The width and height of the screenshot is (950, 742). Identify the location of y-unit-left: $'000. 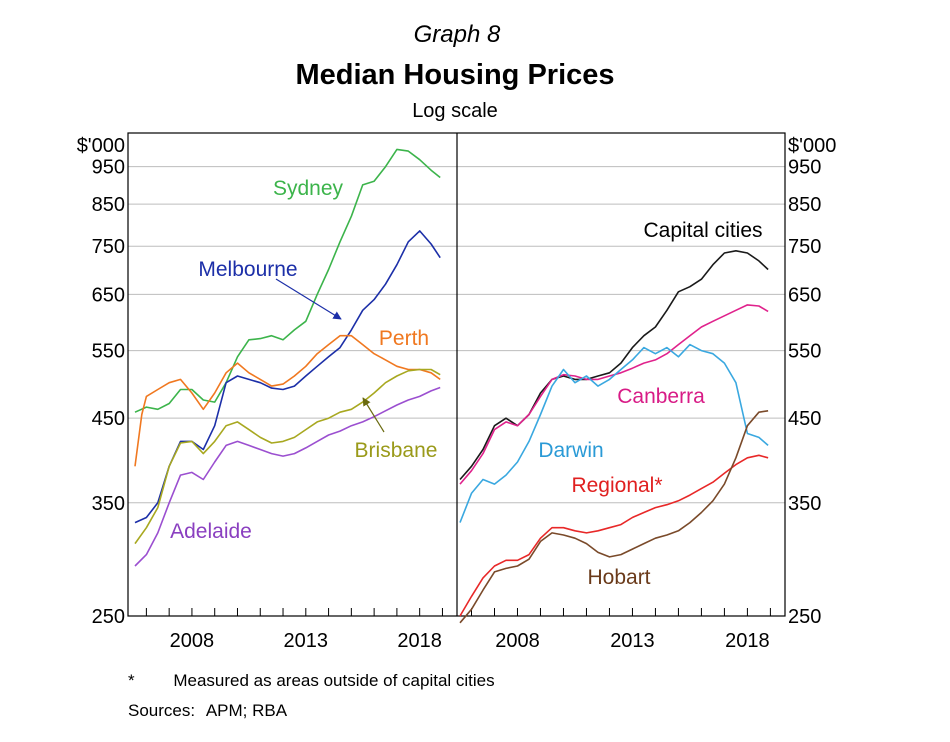
(101, 146).